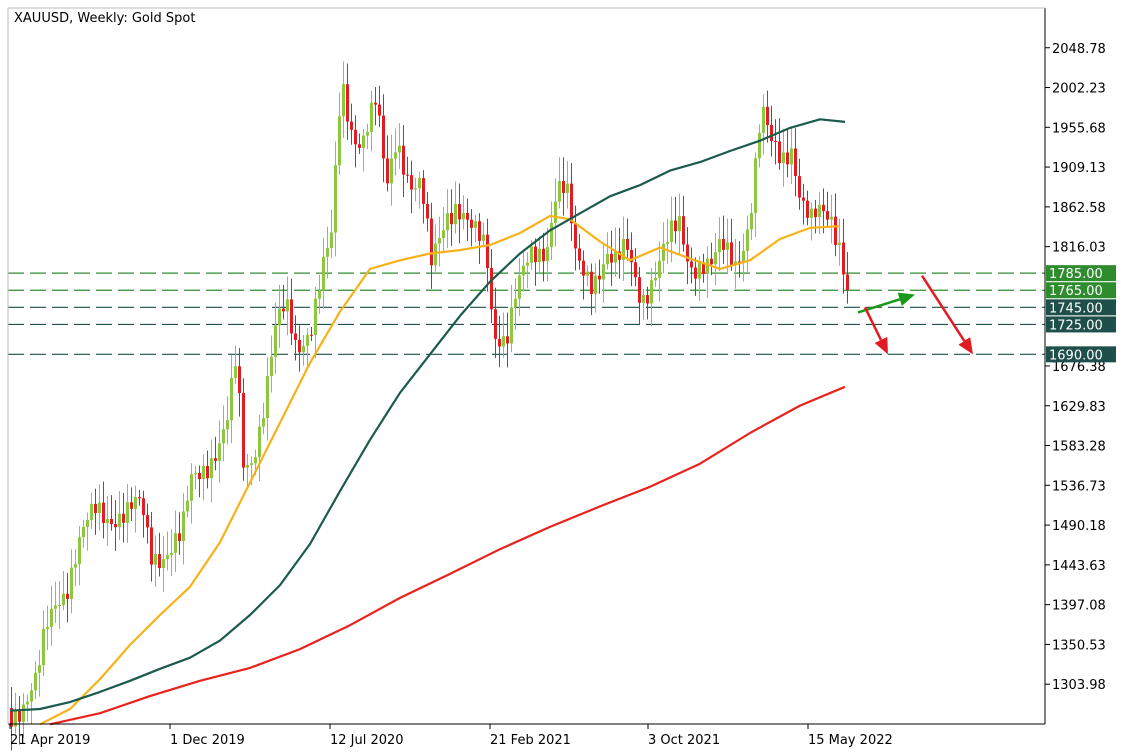 The image size is (1123, 754). Describe the element at coordinates (684, 740) in the screenshot. I see `time-tick-label: 3 Oct 2021` at that location.